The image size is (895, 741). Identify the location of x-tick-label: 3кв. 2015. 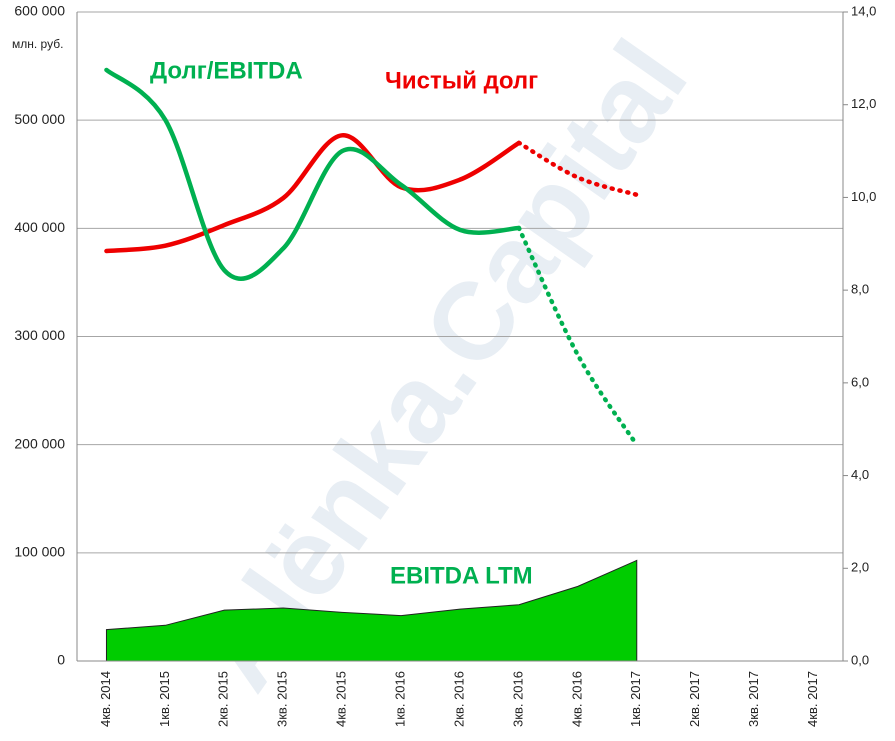
(282, 699).